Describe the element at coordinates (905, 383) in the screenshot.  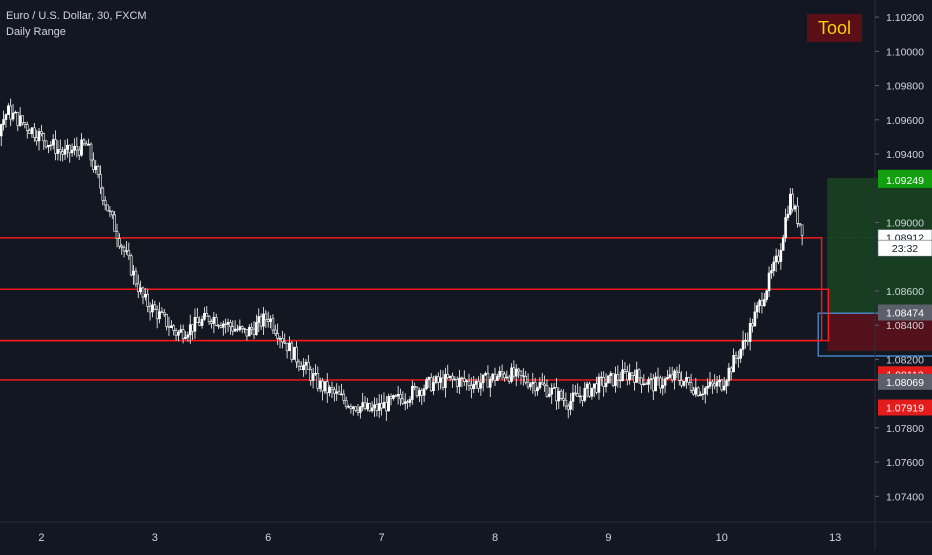
I see `price-label: 1.08069` at that location.